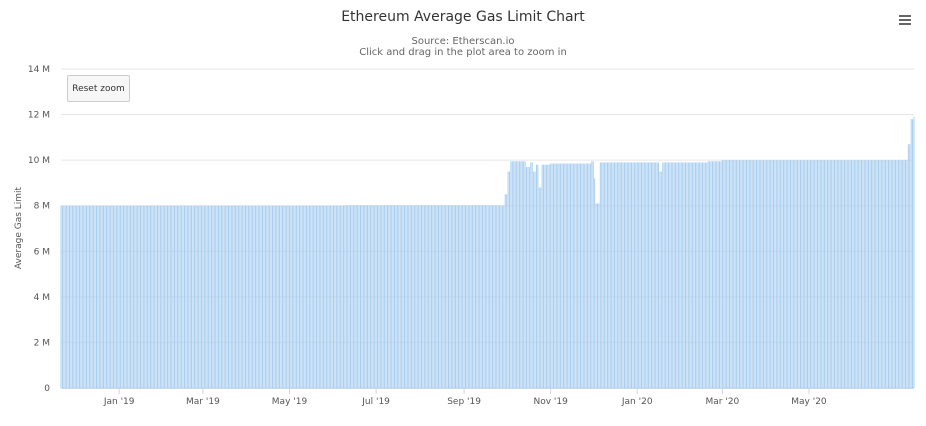 The width and height of the screenshot is (926, 426). I want to click on x-tick-label: Mar '20, so click(723, 402).